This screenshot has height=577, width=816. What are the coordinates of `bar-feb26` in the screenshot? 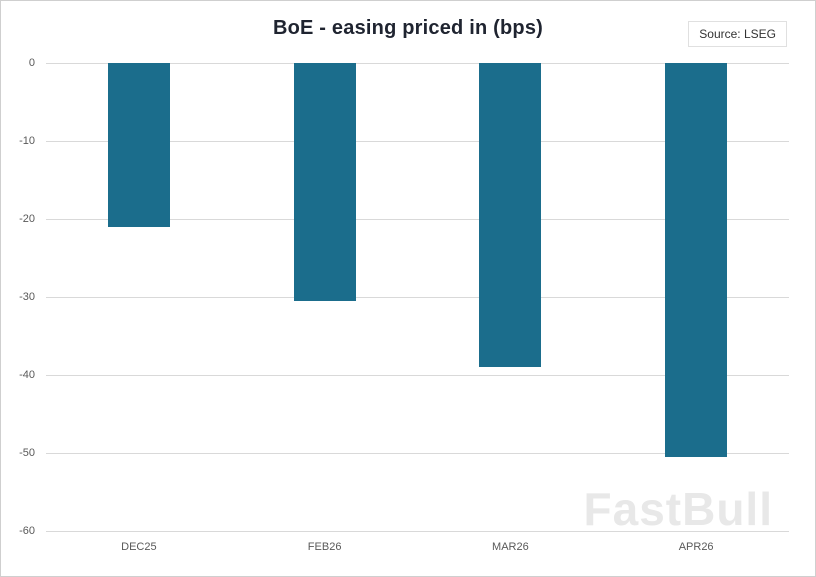 It's located at (324, 182).